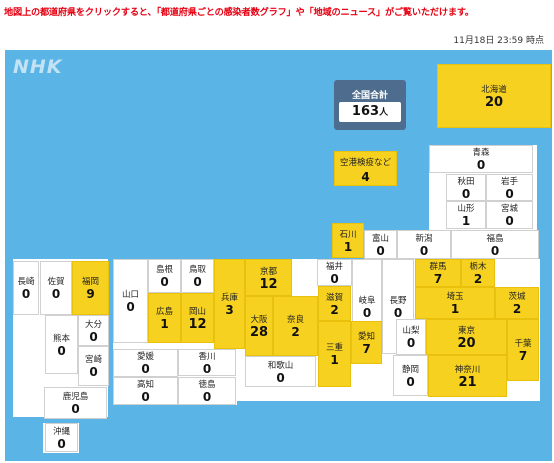 The width and height of the screenshot is (554, 463). I want to click on pref-tile-aichi: 愛知 7, so click(366, 342).